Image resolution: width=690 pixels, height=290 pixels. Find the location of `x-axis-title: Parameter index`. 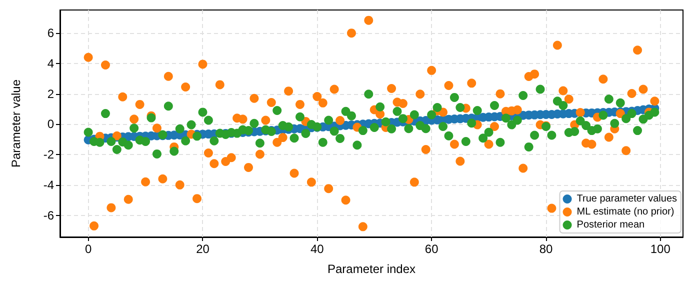

x-axis-title: Parameter index is located at coordinates (371, 269).